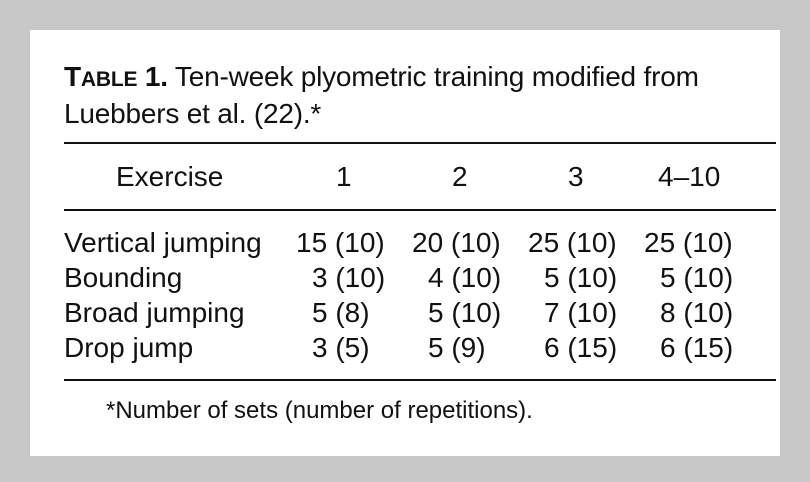 This screenshot has width=810, height=482. I want to click on row-bounding-w4-10: 5 (10), so click(697, 277).